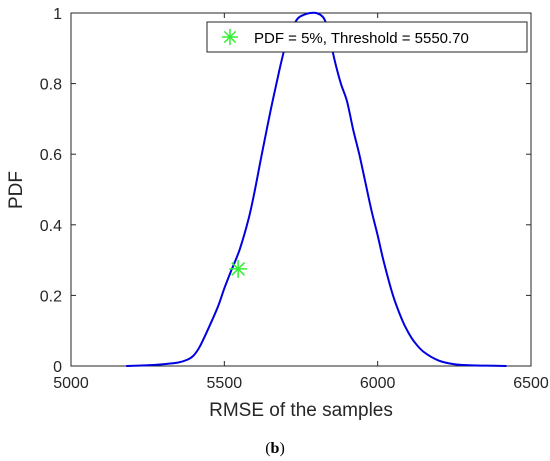  I want to click on legend-asterisk, so click(230, 37).